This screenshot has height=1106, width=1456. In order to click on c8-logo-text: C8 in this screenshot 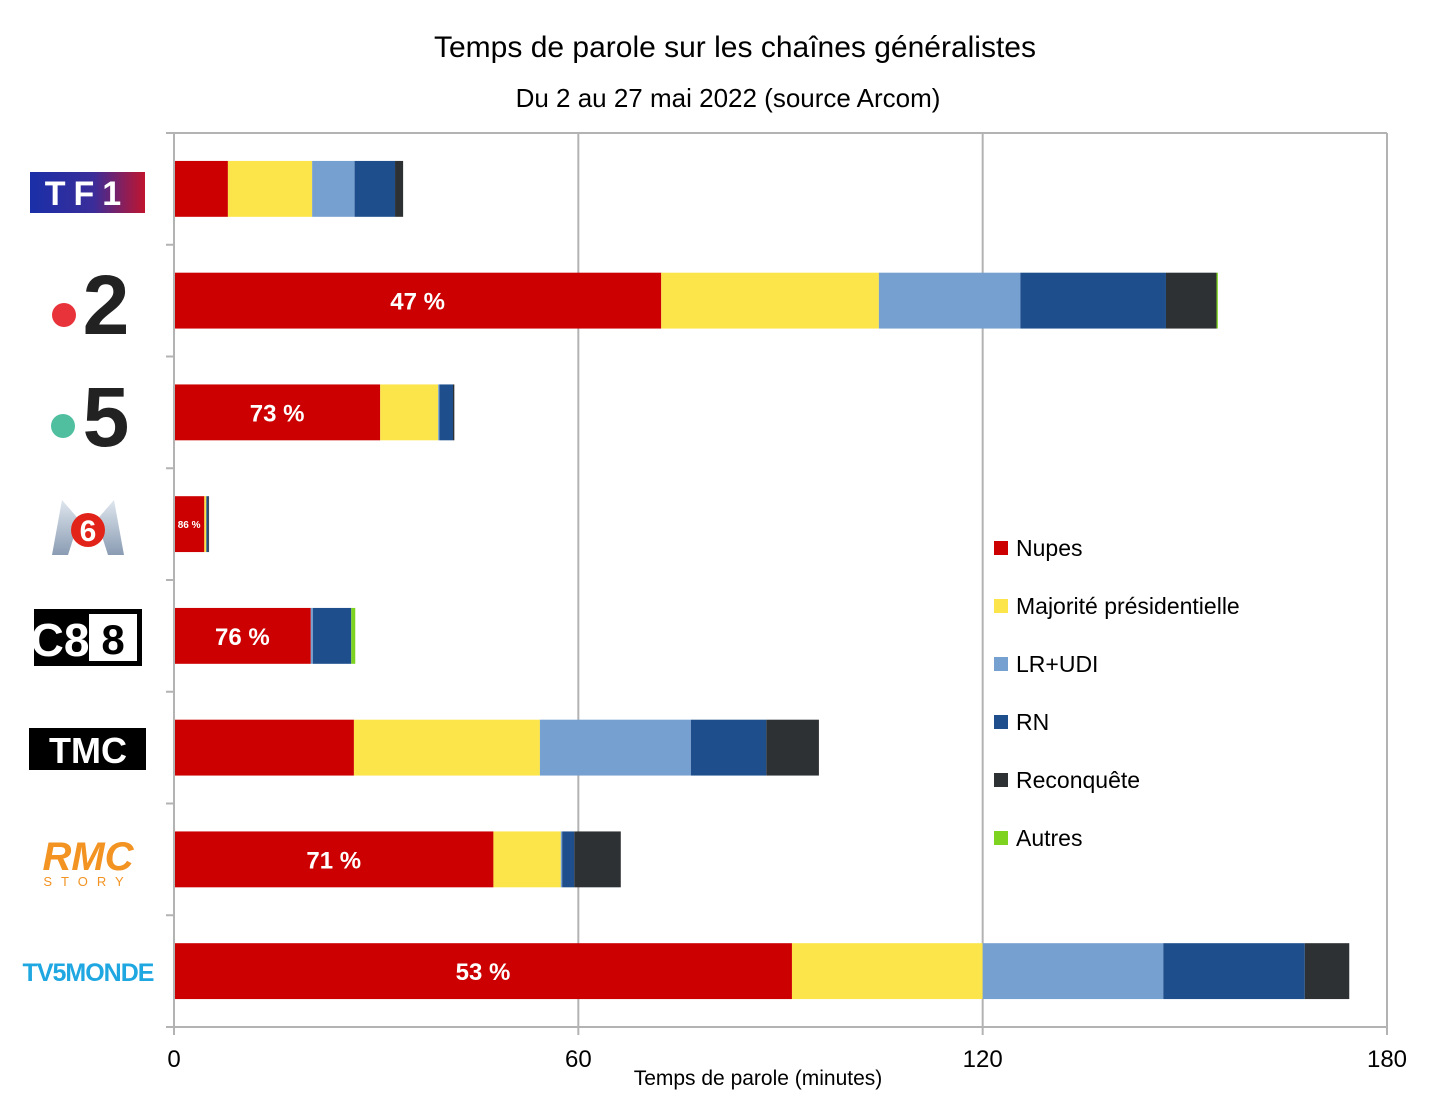, I will do `click(60, 640)`.